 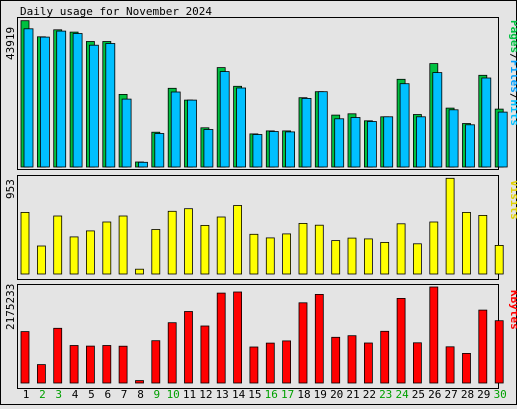 What do you see at coordinates (369, 394) in the screenshot?
I see `day-label: 22` at bounding box center [369, 394].